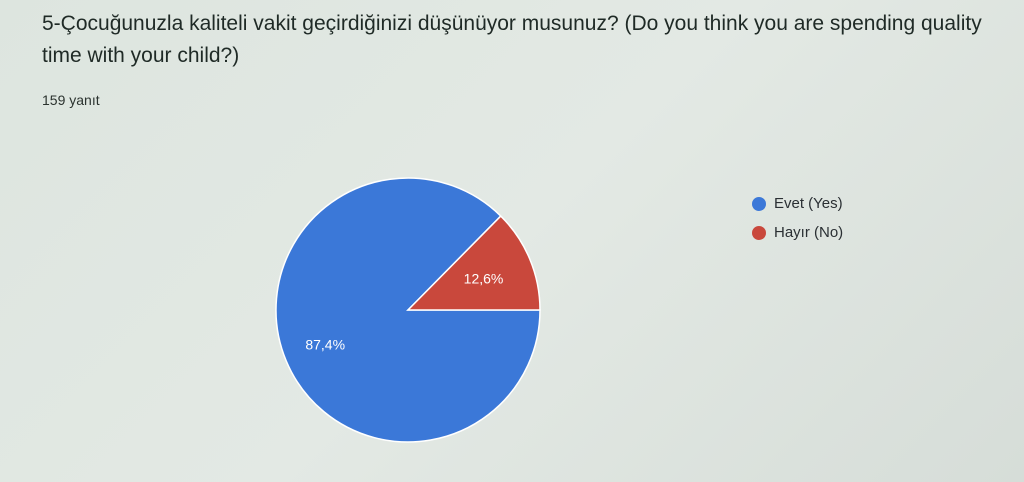 This screenshot has width=1024, height=482. Describe the element at coordinates (759, 203) in the screenshot. I see `legend-swatch-yes` at that location.